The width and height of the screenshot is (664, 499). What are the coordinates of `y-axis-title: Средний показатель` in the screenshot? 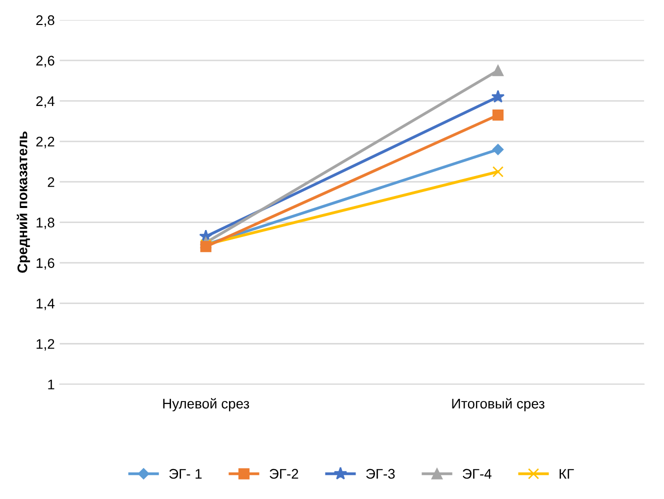 It's located at (23, 202).